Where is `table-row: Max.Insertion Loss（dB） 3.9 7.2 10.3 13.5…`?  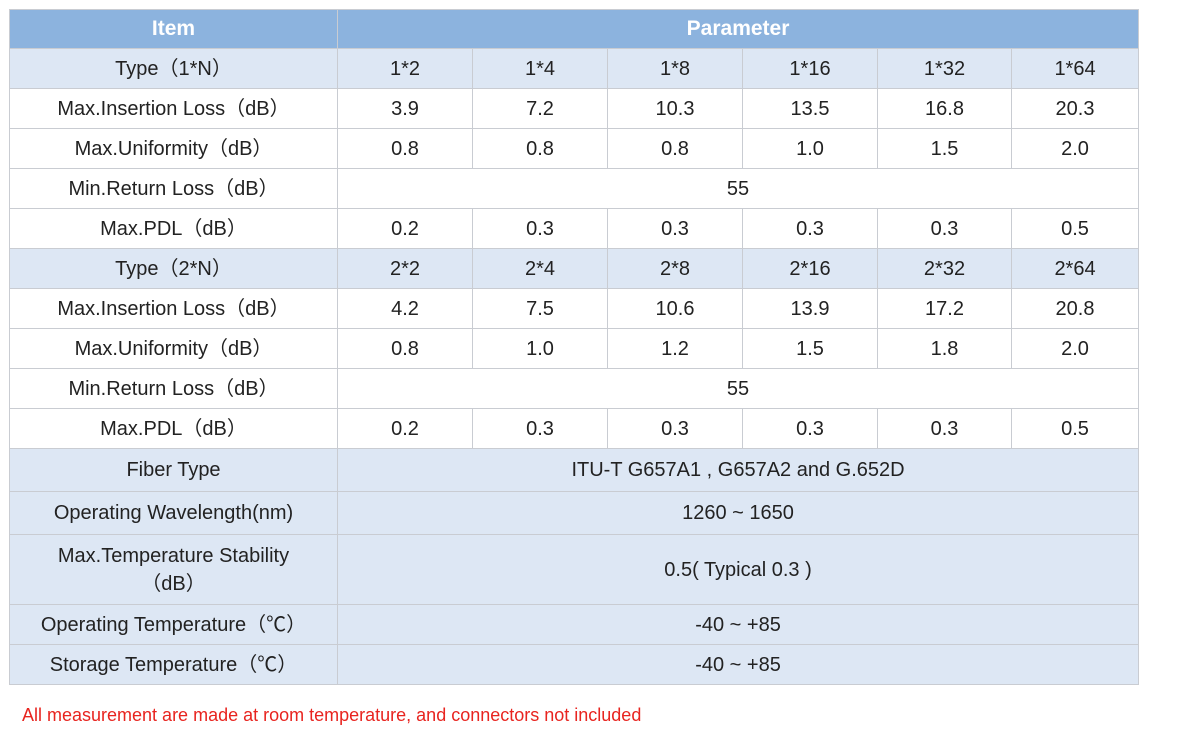 table-row: Max.Insertion Loss（dB） 3.9 7.2 10.3 13.5… is located at coordinates (574, 108).